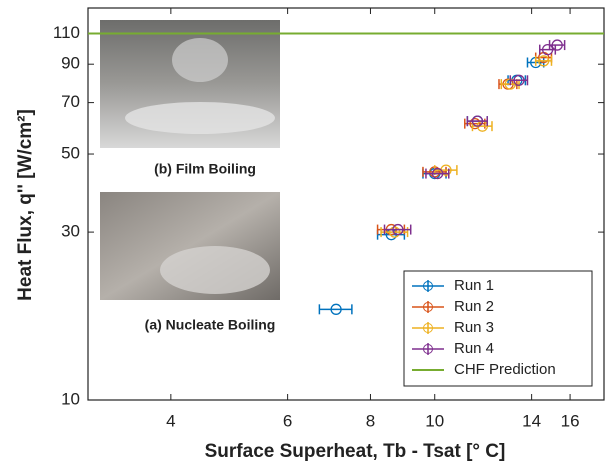  Describe the element at coordinates (370, 420) in the screenshot. I see `x-tick-label: 8` at that location.